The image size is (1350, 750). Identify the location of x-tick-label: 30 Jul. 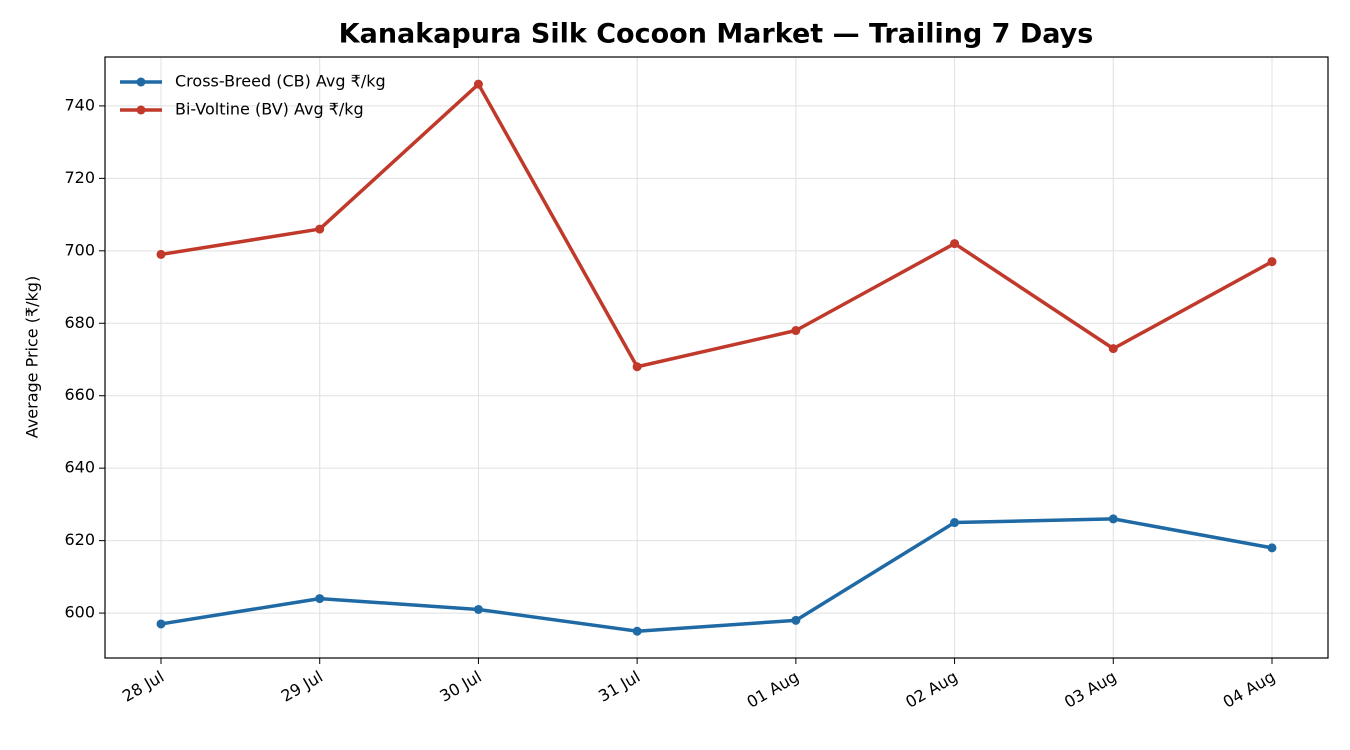
(460, 686).